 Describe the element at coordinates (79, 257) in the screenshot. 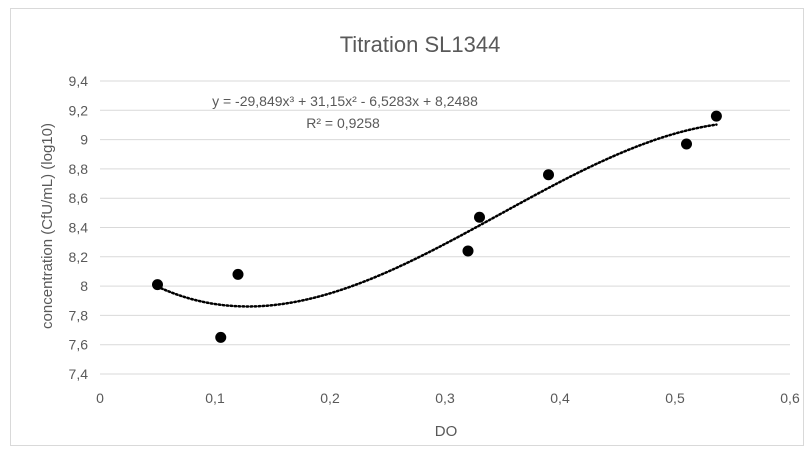

I see `y-tick-label: 8,2` at that location.